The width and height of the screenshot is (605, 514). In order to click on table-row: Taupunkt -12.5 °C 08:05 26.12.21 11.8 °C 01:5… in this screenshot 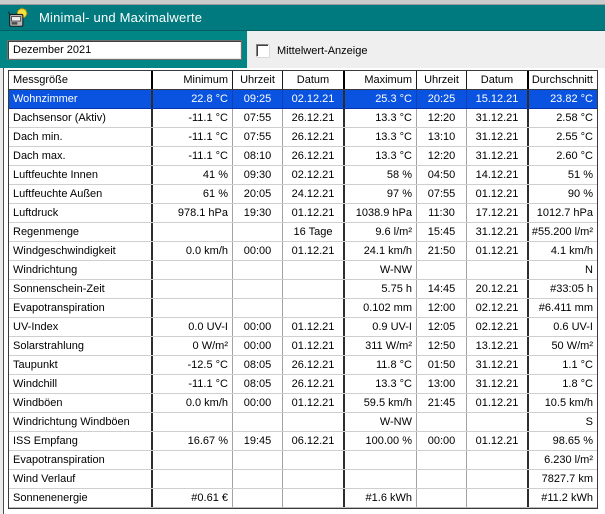, I will do `click(303, 365)`.